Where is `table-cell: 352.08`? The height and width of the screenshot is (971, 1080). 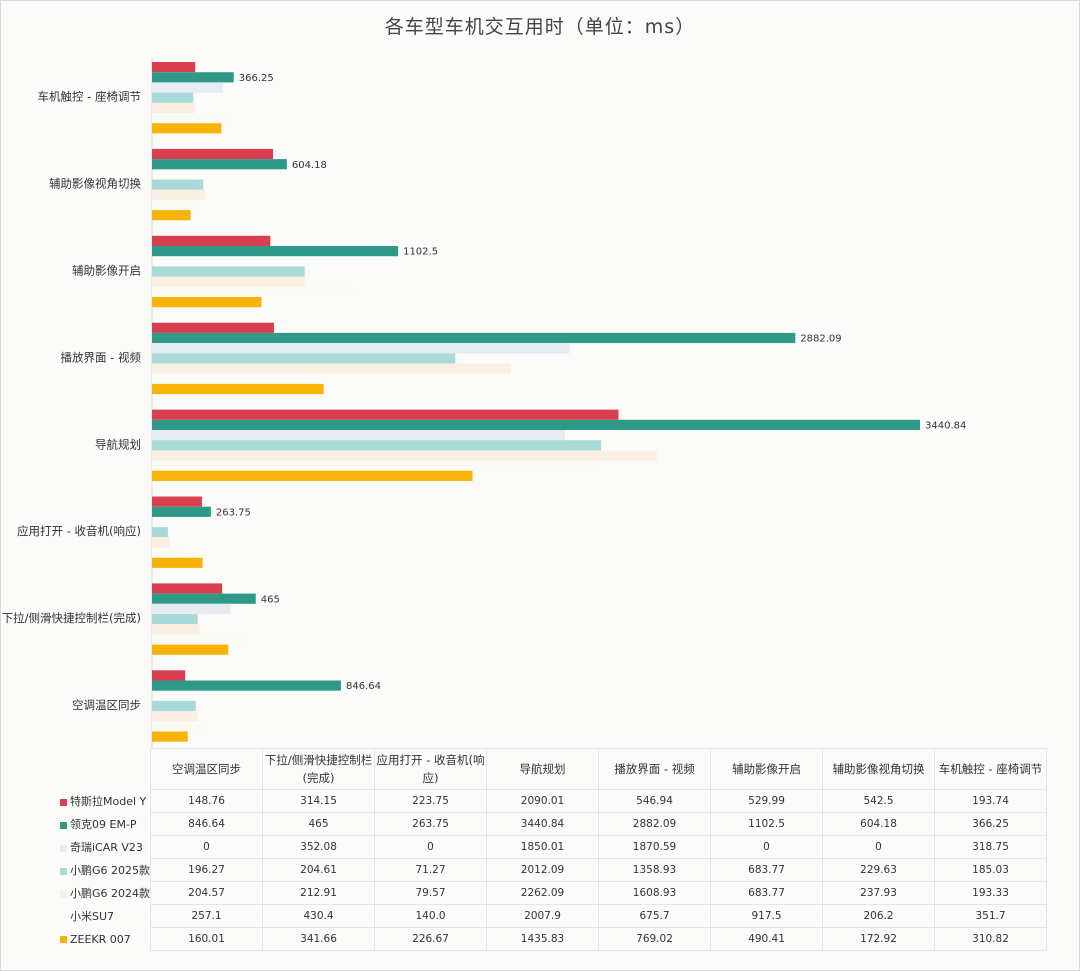 table-cell: 352.08 is located at coordinates (319, 847).